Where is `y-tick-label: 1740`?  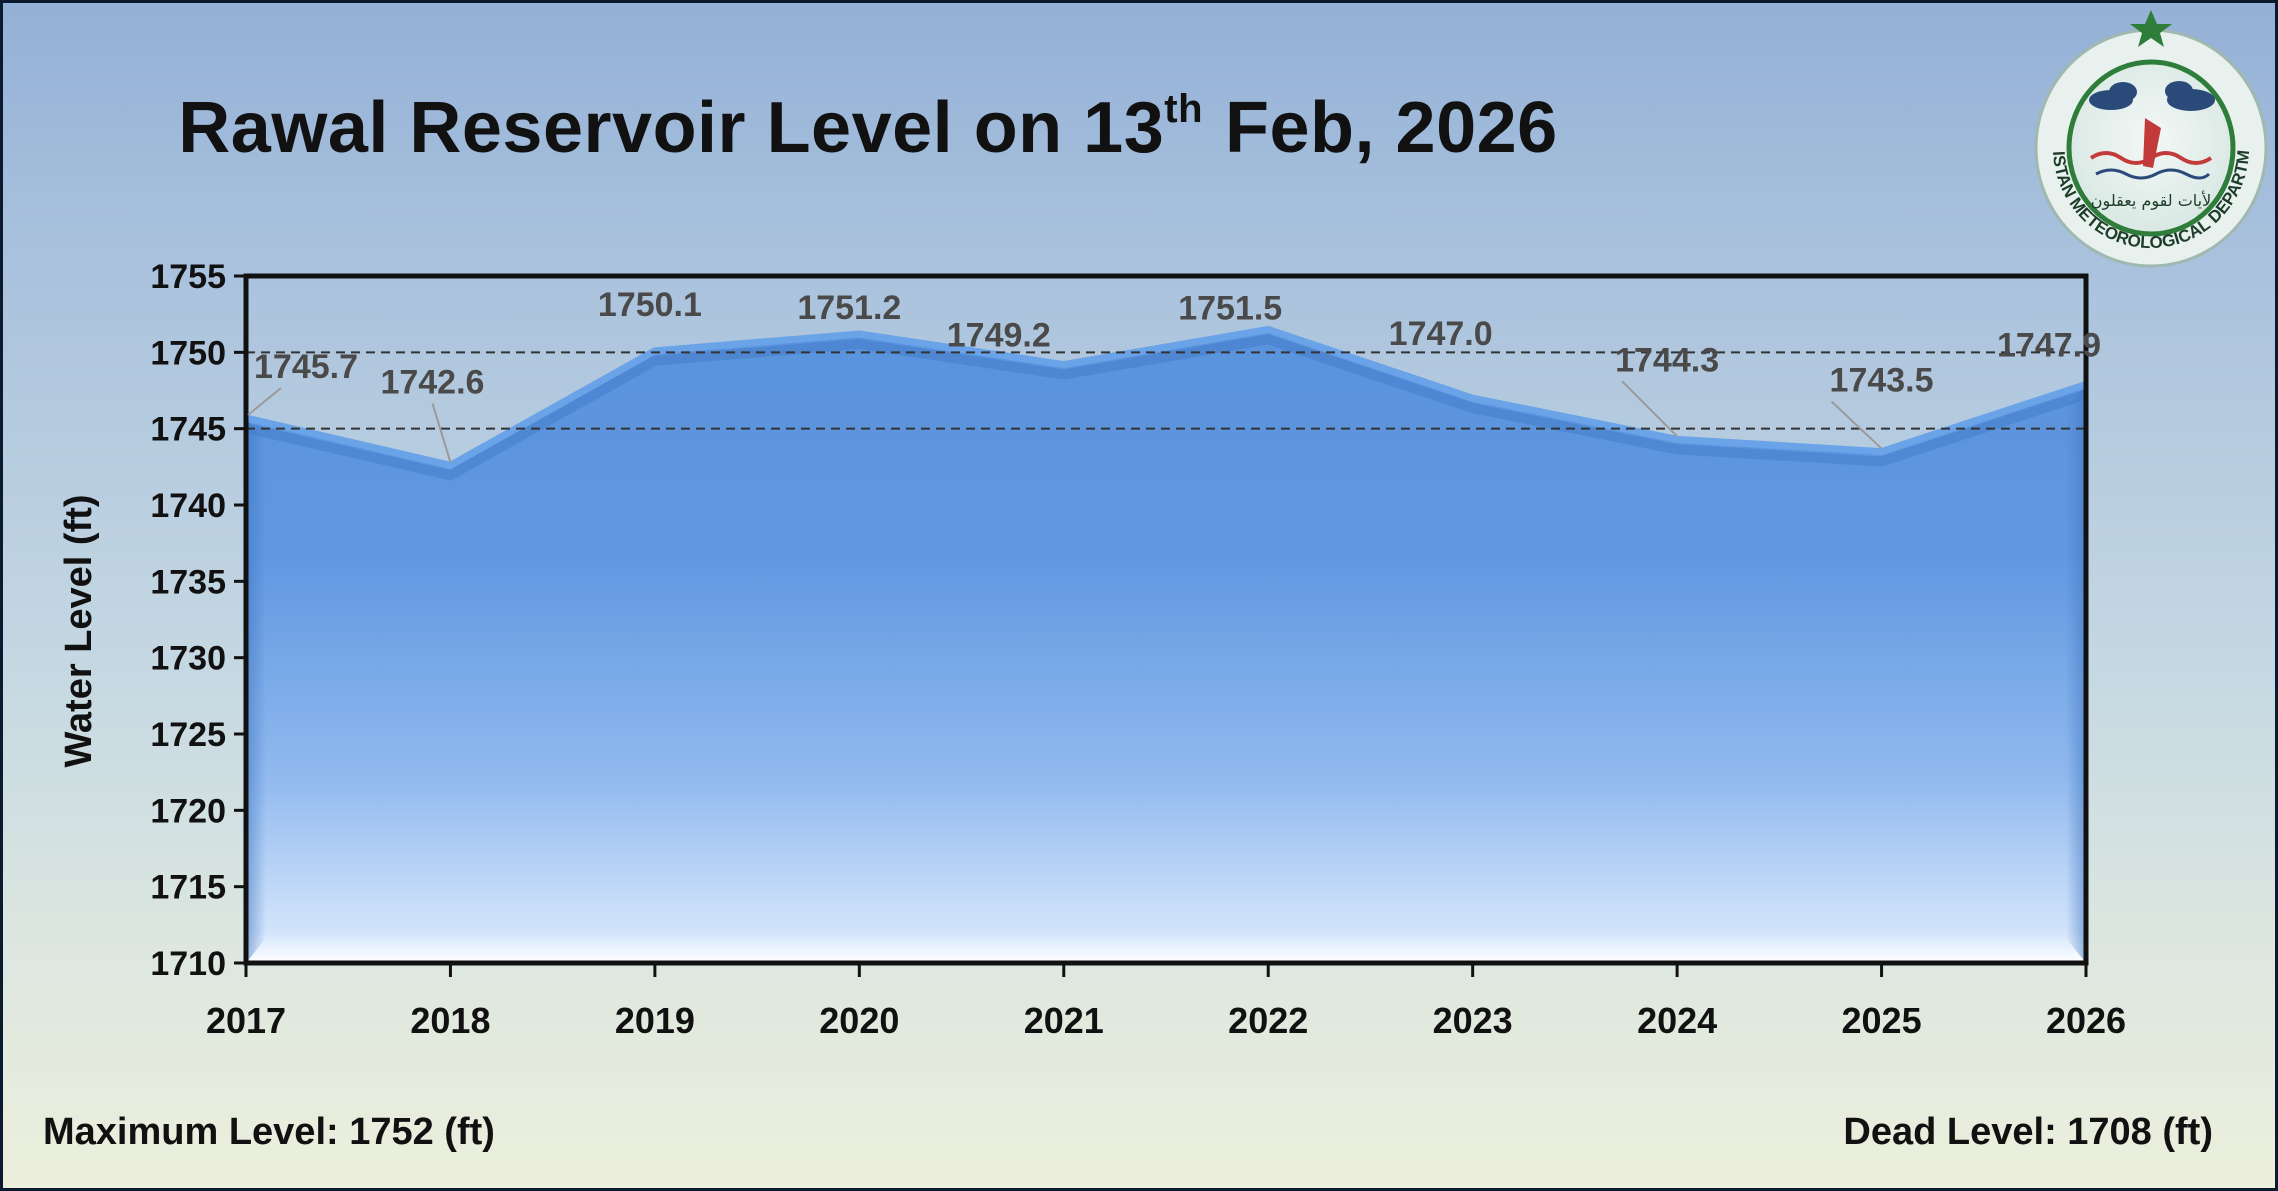 y-tick-label: 1740 is located at coordinates (188, 506).